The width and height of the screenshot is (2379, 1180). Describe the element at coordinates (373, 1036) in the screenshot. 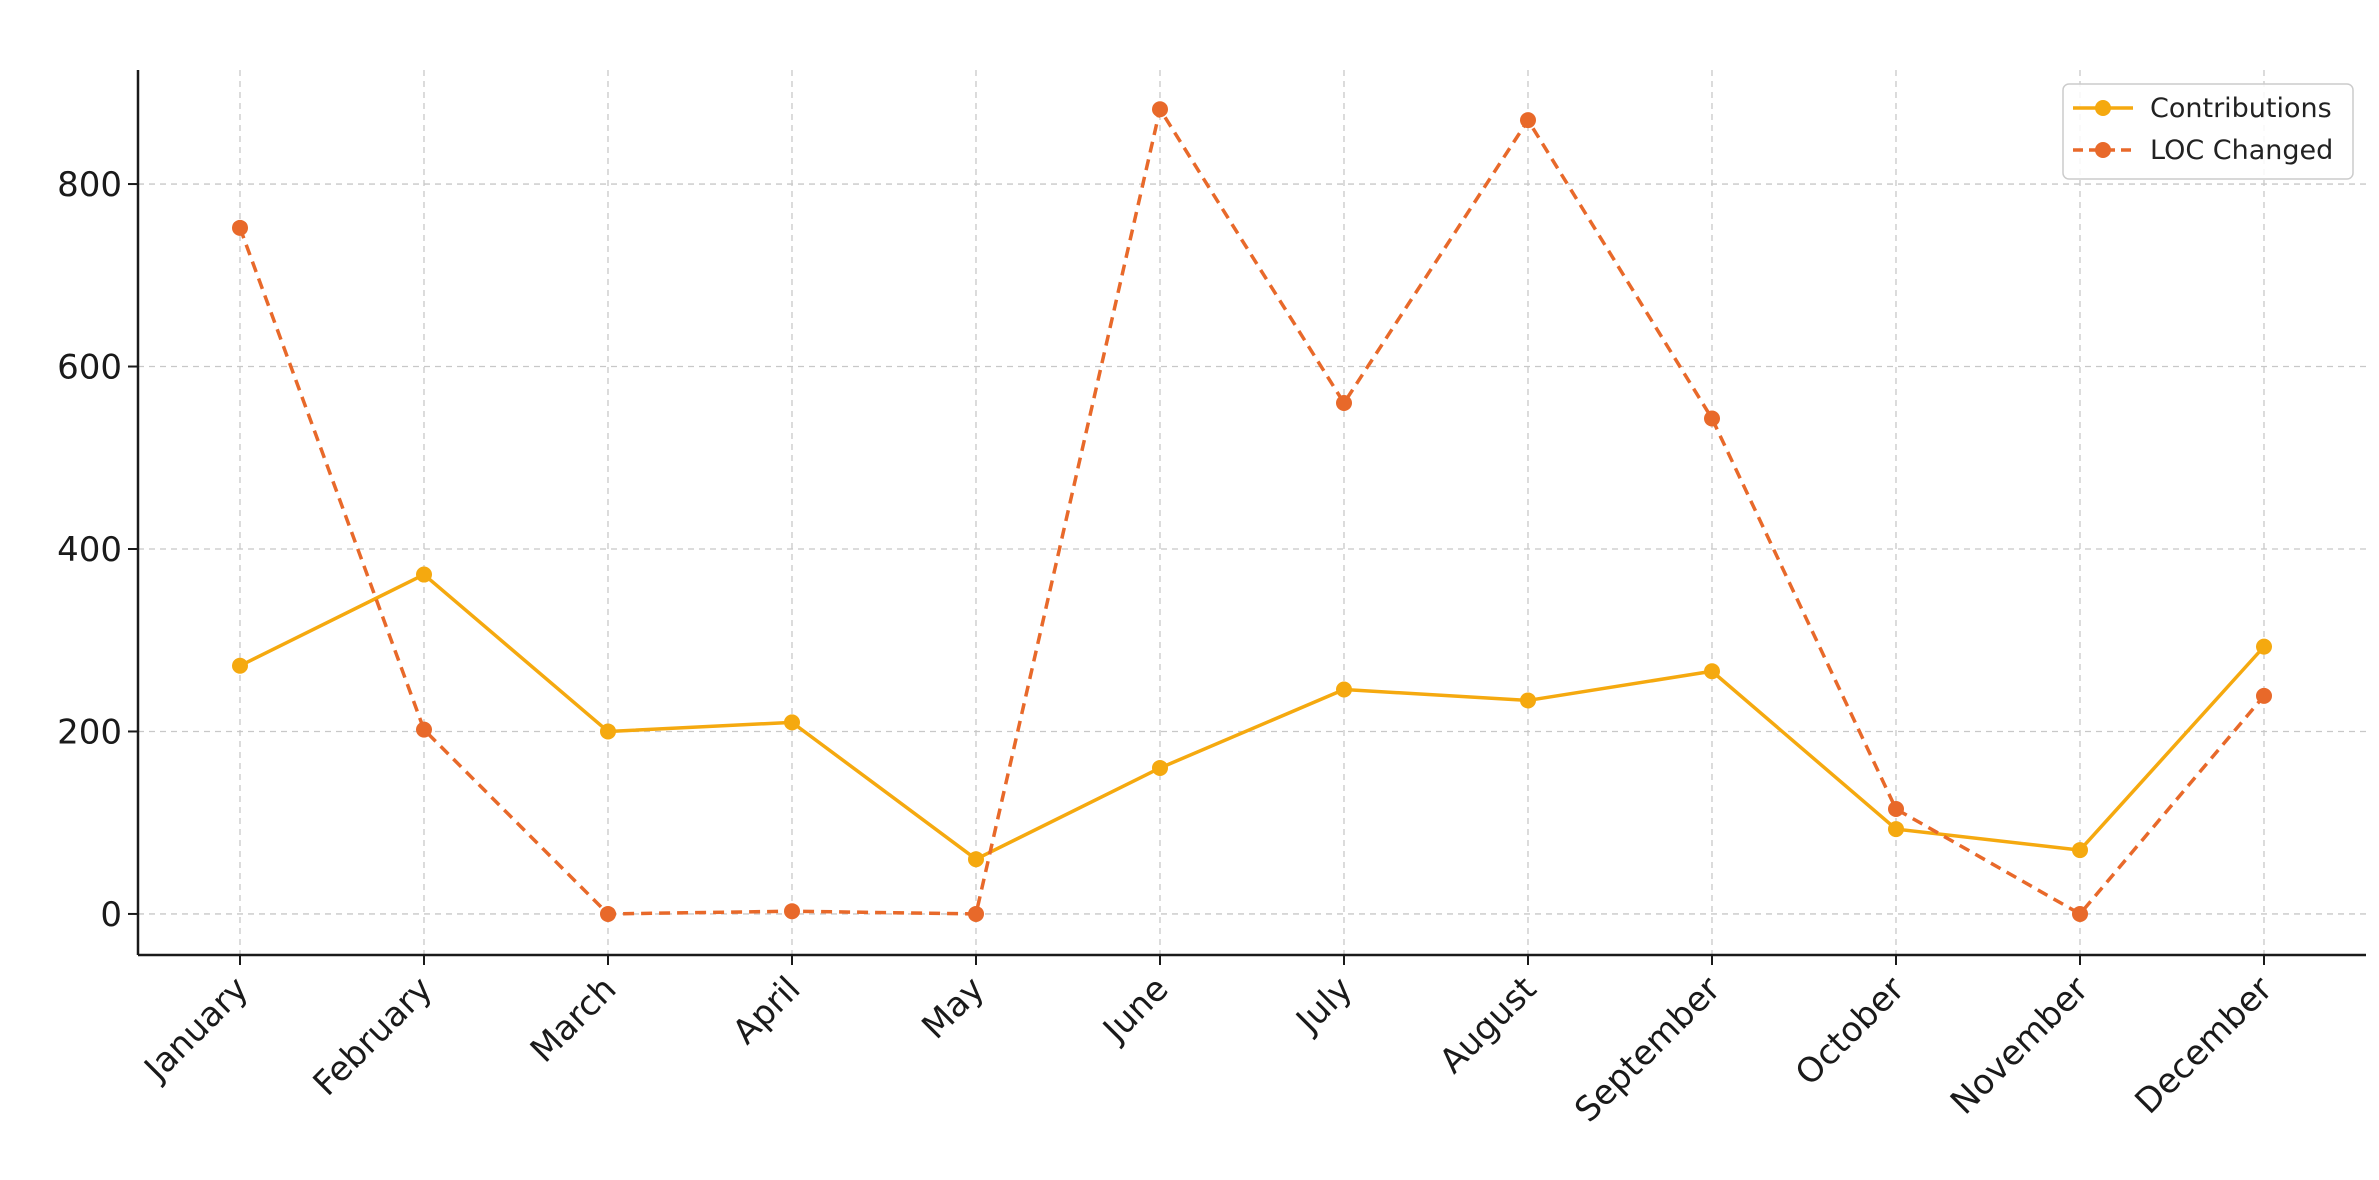

I see `x-tick-label: February` at that location.